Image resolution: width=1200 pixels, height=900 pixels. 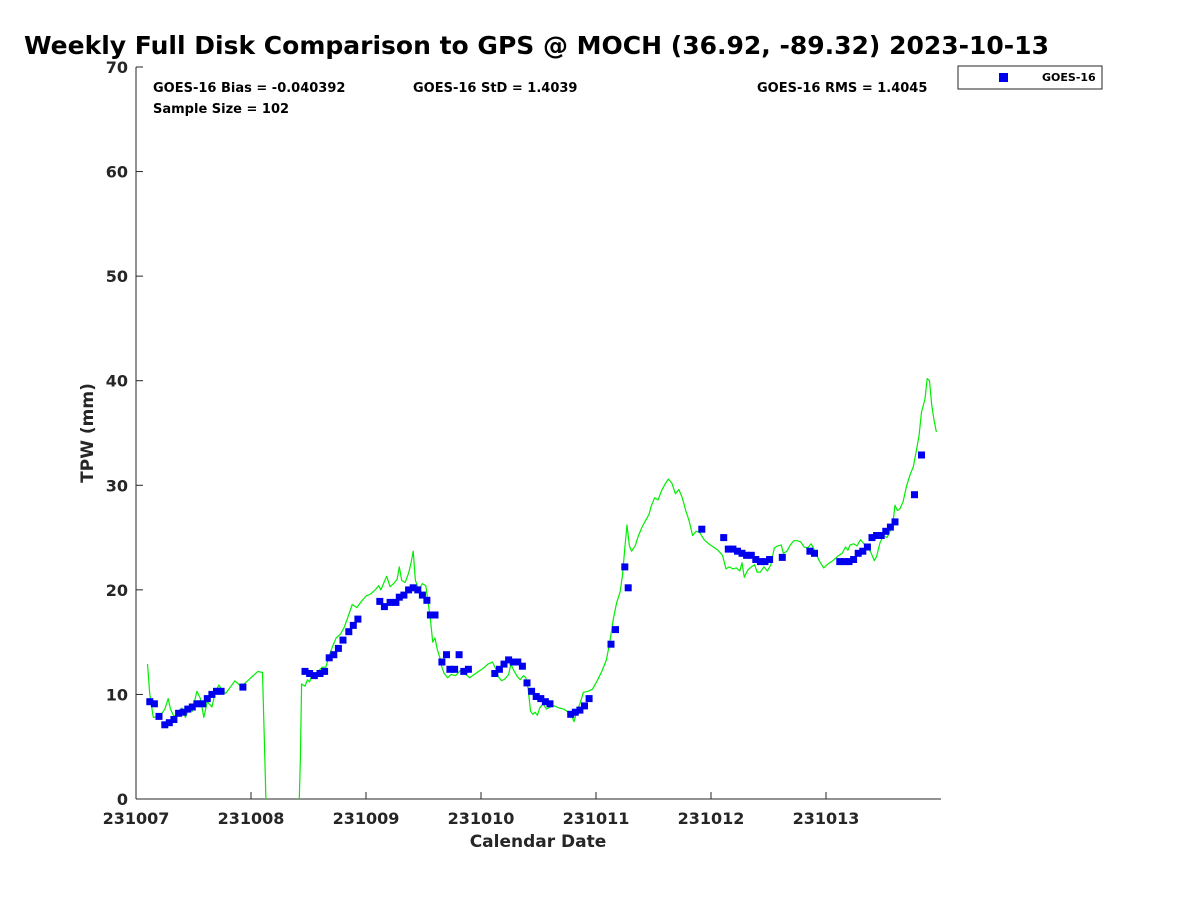 I want to click on y-tick-label: 70, so click(x=117, y=67).